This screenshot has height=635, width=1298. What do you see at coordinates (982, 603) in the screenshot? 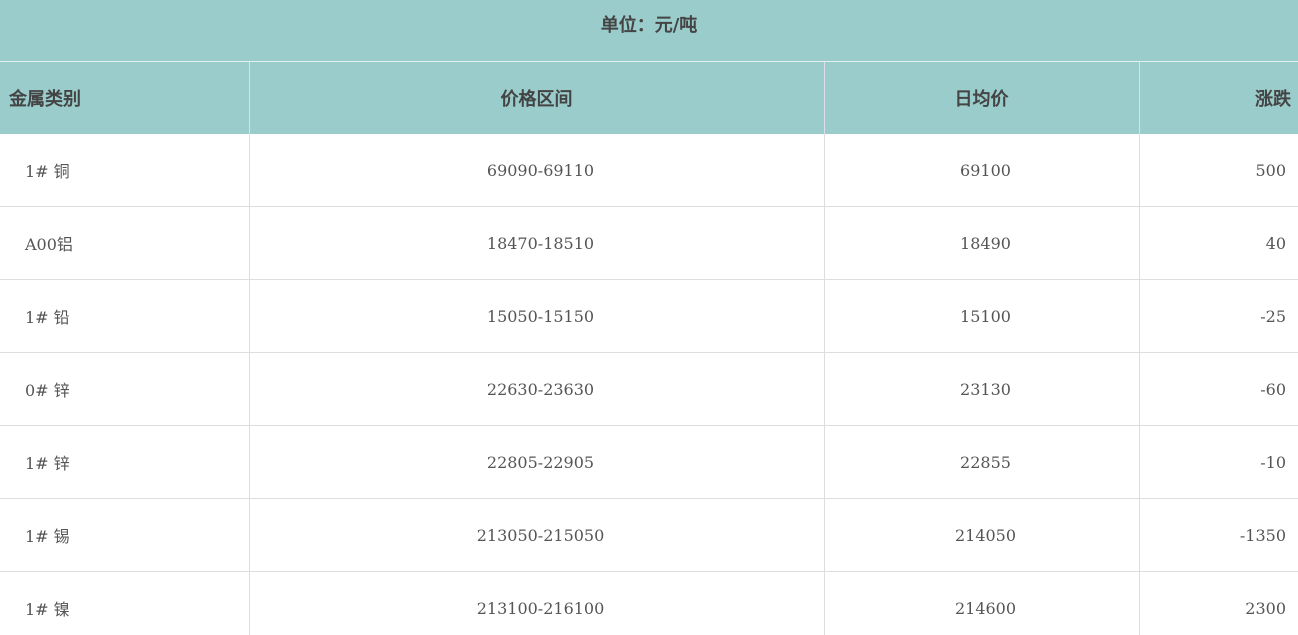
I see `daily-average-cell: 214600` at bounding box center [982, 603].